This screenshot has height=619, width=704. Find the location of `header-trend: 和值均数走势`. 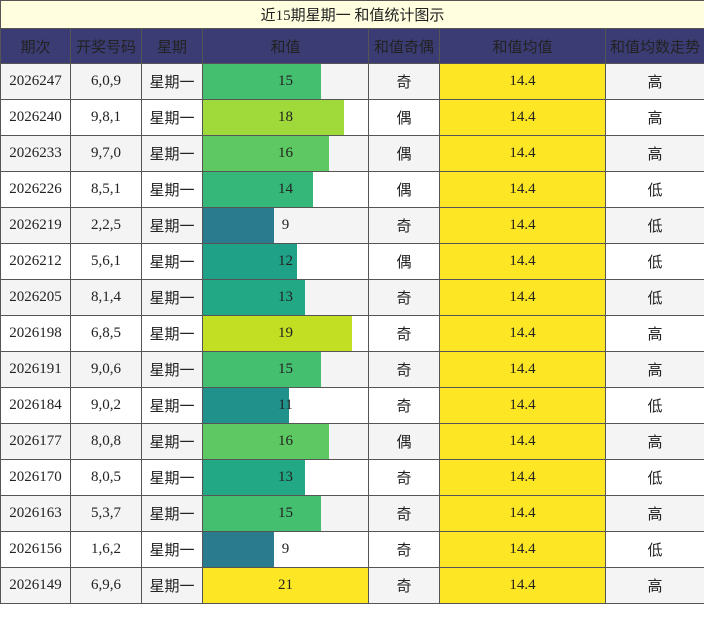

header-trend: 和值均数走势 is located at coordinates (654, 46).